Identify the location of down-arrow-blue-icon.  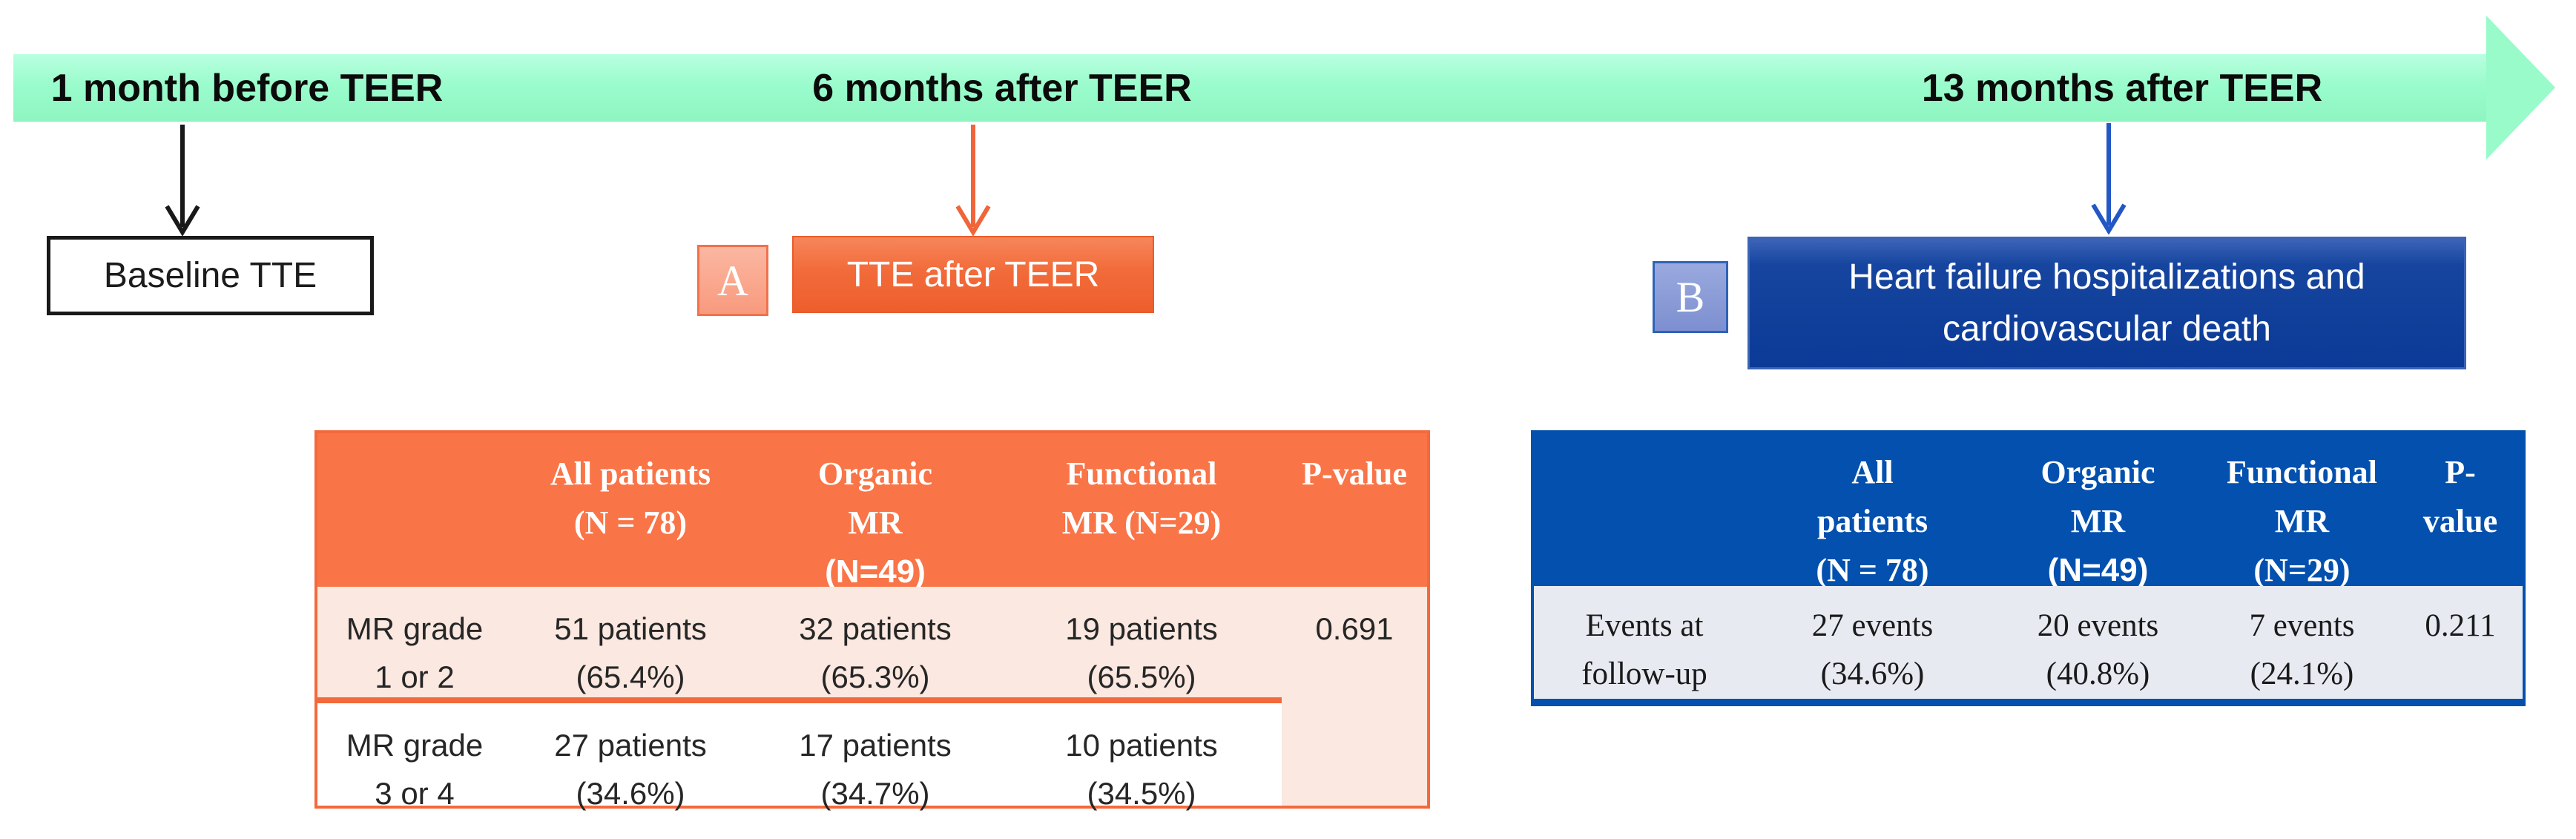
(2109, 178).